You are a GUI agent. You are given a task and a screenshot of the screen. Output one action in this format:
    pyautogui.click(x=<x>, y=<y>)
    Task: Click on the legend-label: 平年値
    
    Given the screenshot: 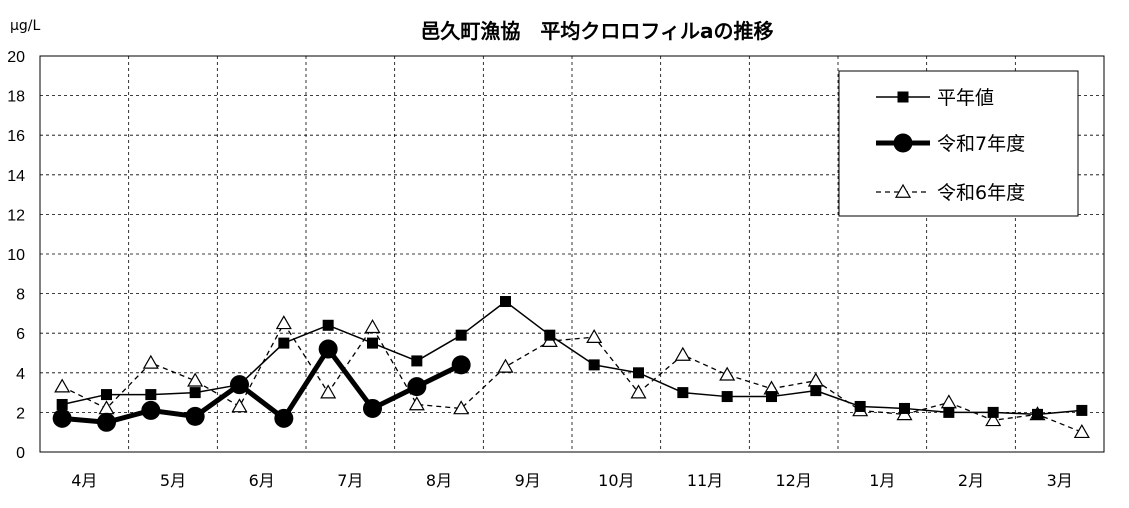 What is the action you would take?
    pyautogui.click(x=965, y=98)
    